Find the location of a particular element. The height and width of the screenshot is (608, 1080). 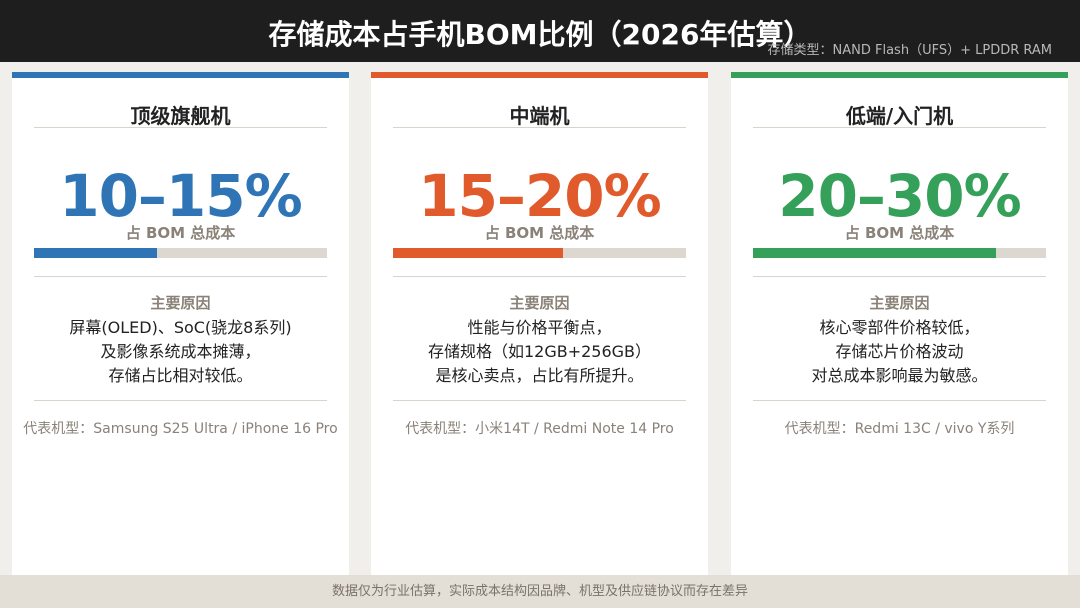

footer-note: 数据仅为行业估算，实际成本结构因品牌、机型及供应链协议而存在差异 is located at coordinates (540, 591).